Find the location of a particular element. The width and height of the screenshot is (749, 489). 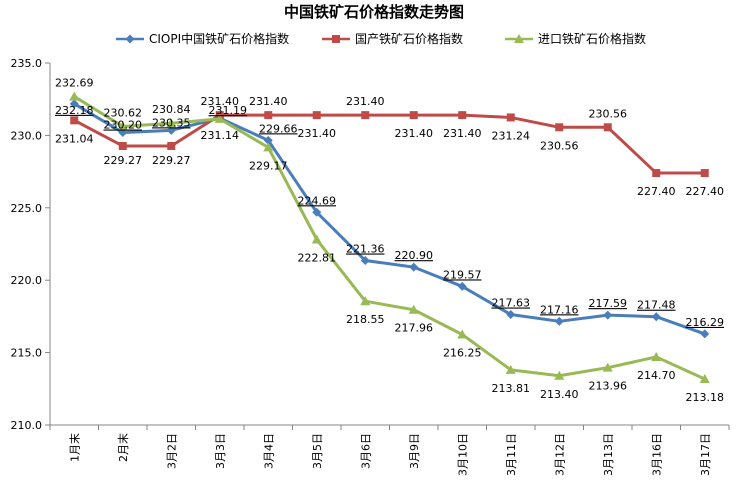

y-tick-label: 220.0 is located at coordinates (27, 280).